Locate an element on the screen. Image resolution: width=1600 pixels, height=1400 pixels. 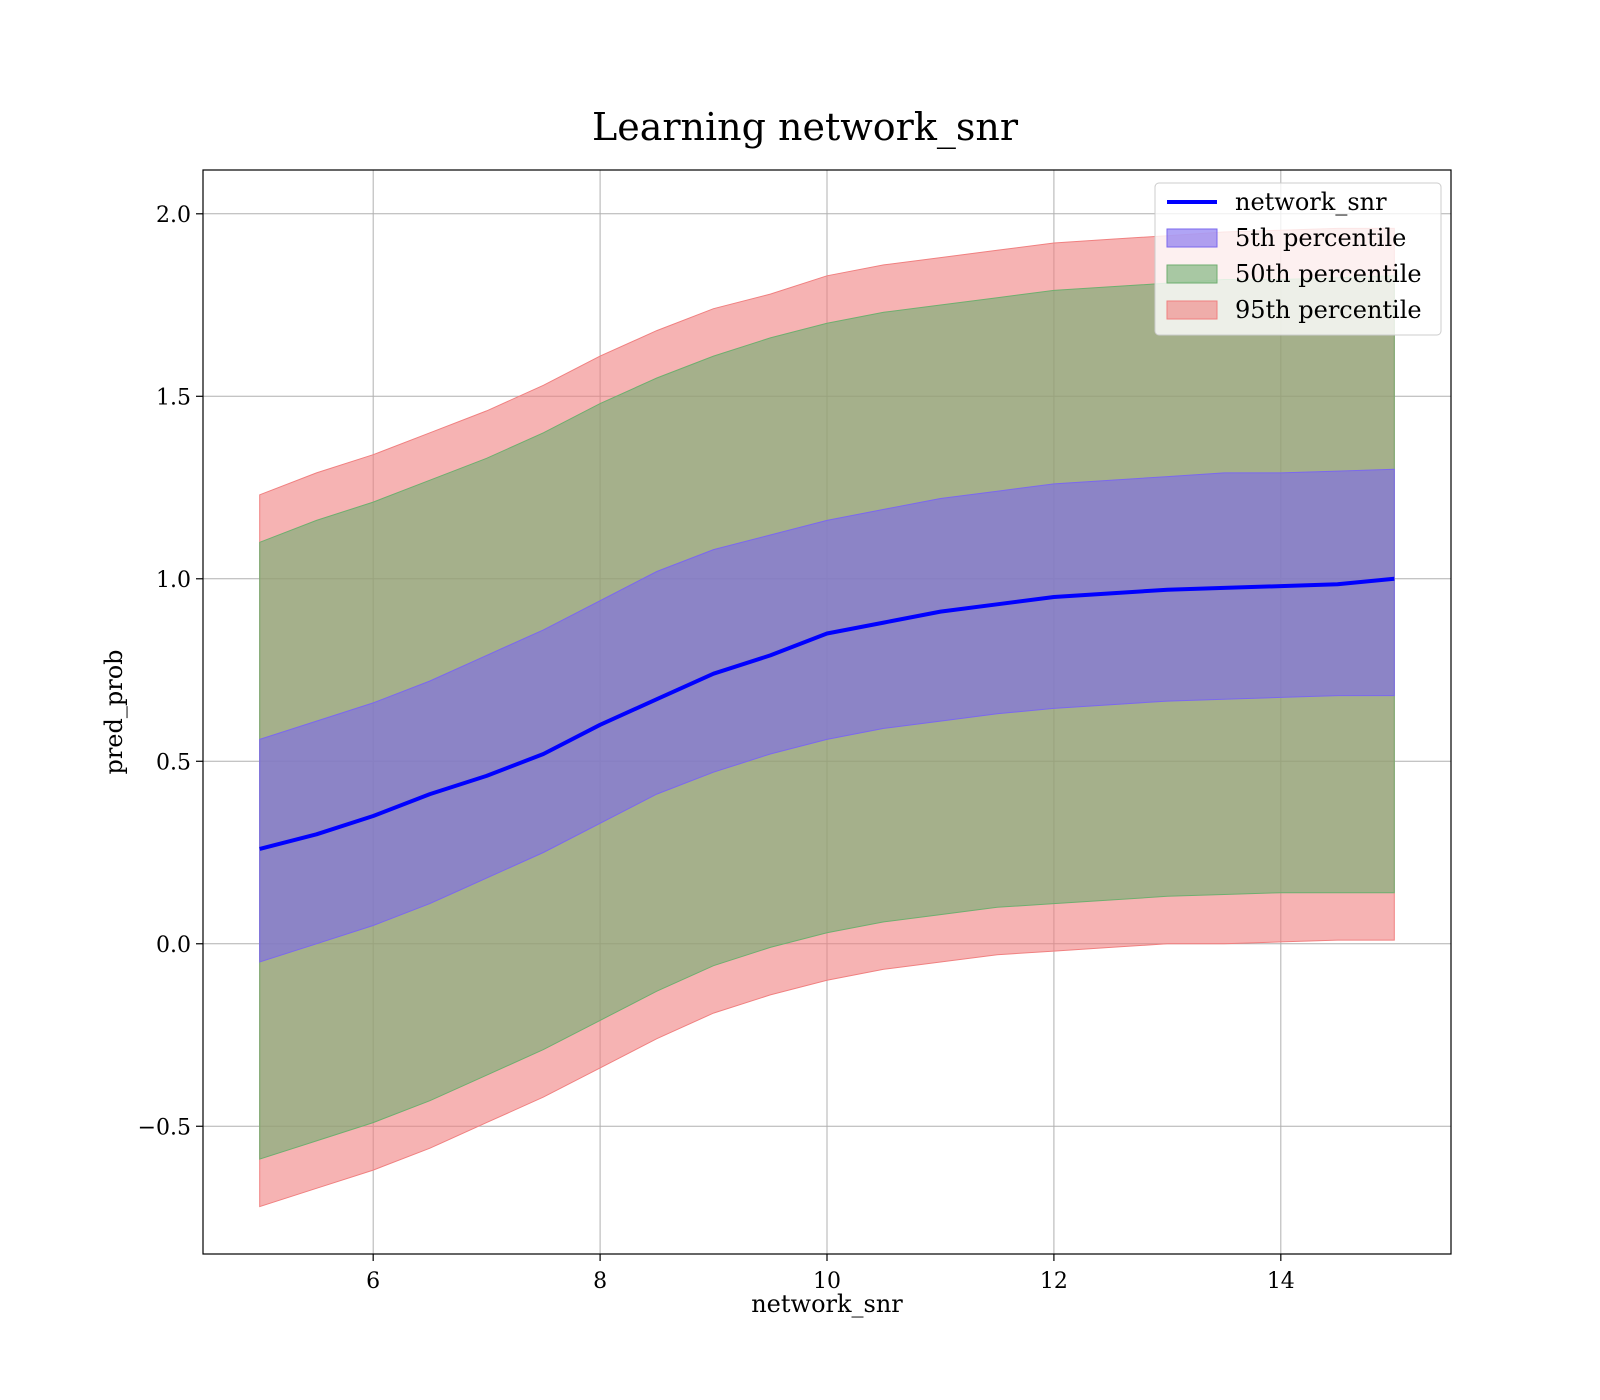
y-tick-label: 0.0 is located at coordinates (173, 945).